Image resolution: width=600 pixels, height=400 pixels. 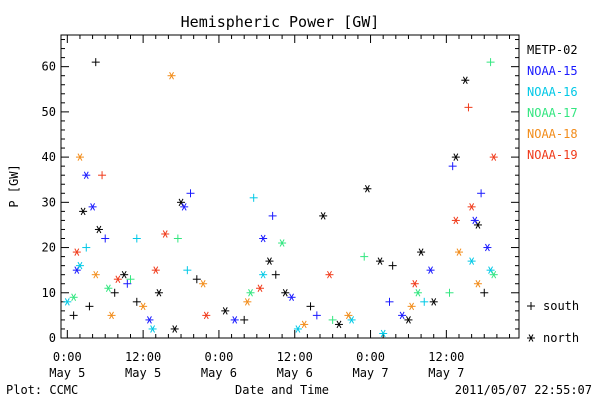 I want to click on y-tick-label: 10, so click(x=49, y=293).